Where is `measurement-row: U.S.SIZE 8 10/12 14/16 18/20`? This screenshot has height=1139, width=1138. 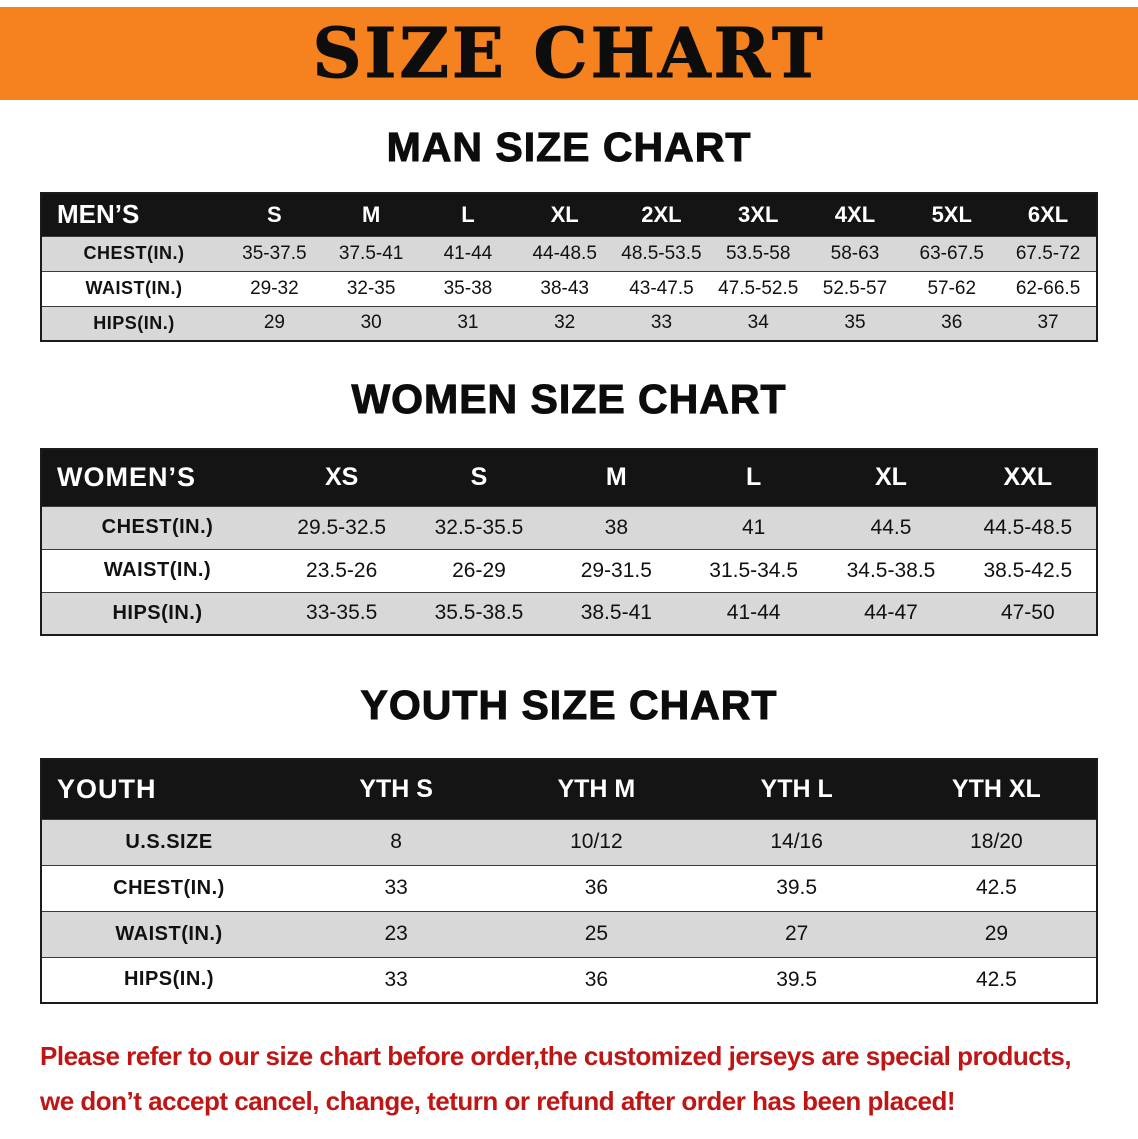 measurement-row: U.S.SIZE 8 10/12 14/16 18/20 is located at coordinates (569, 842).